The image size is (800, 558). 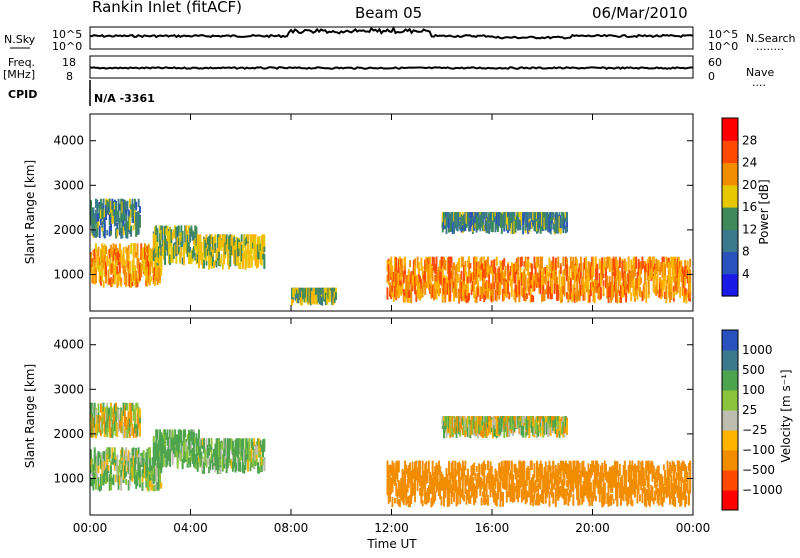 I want to click on power-colorbar-tick-1: 8, so click(x=746, y=252).